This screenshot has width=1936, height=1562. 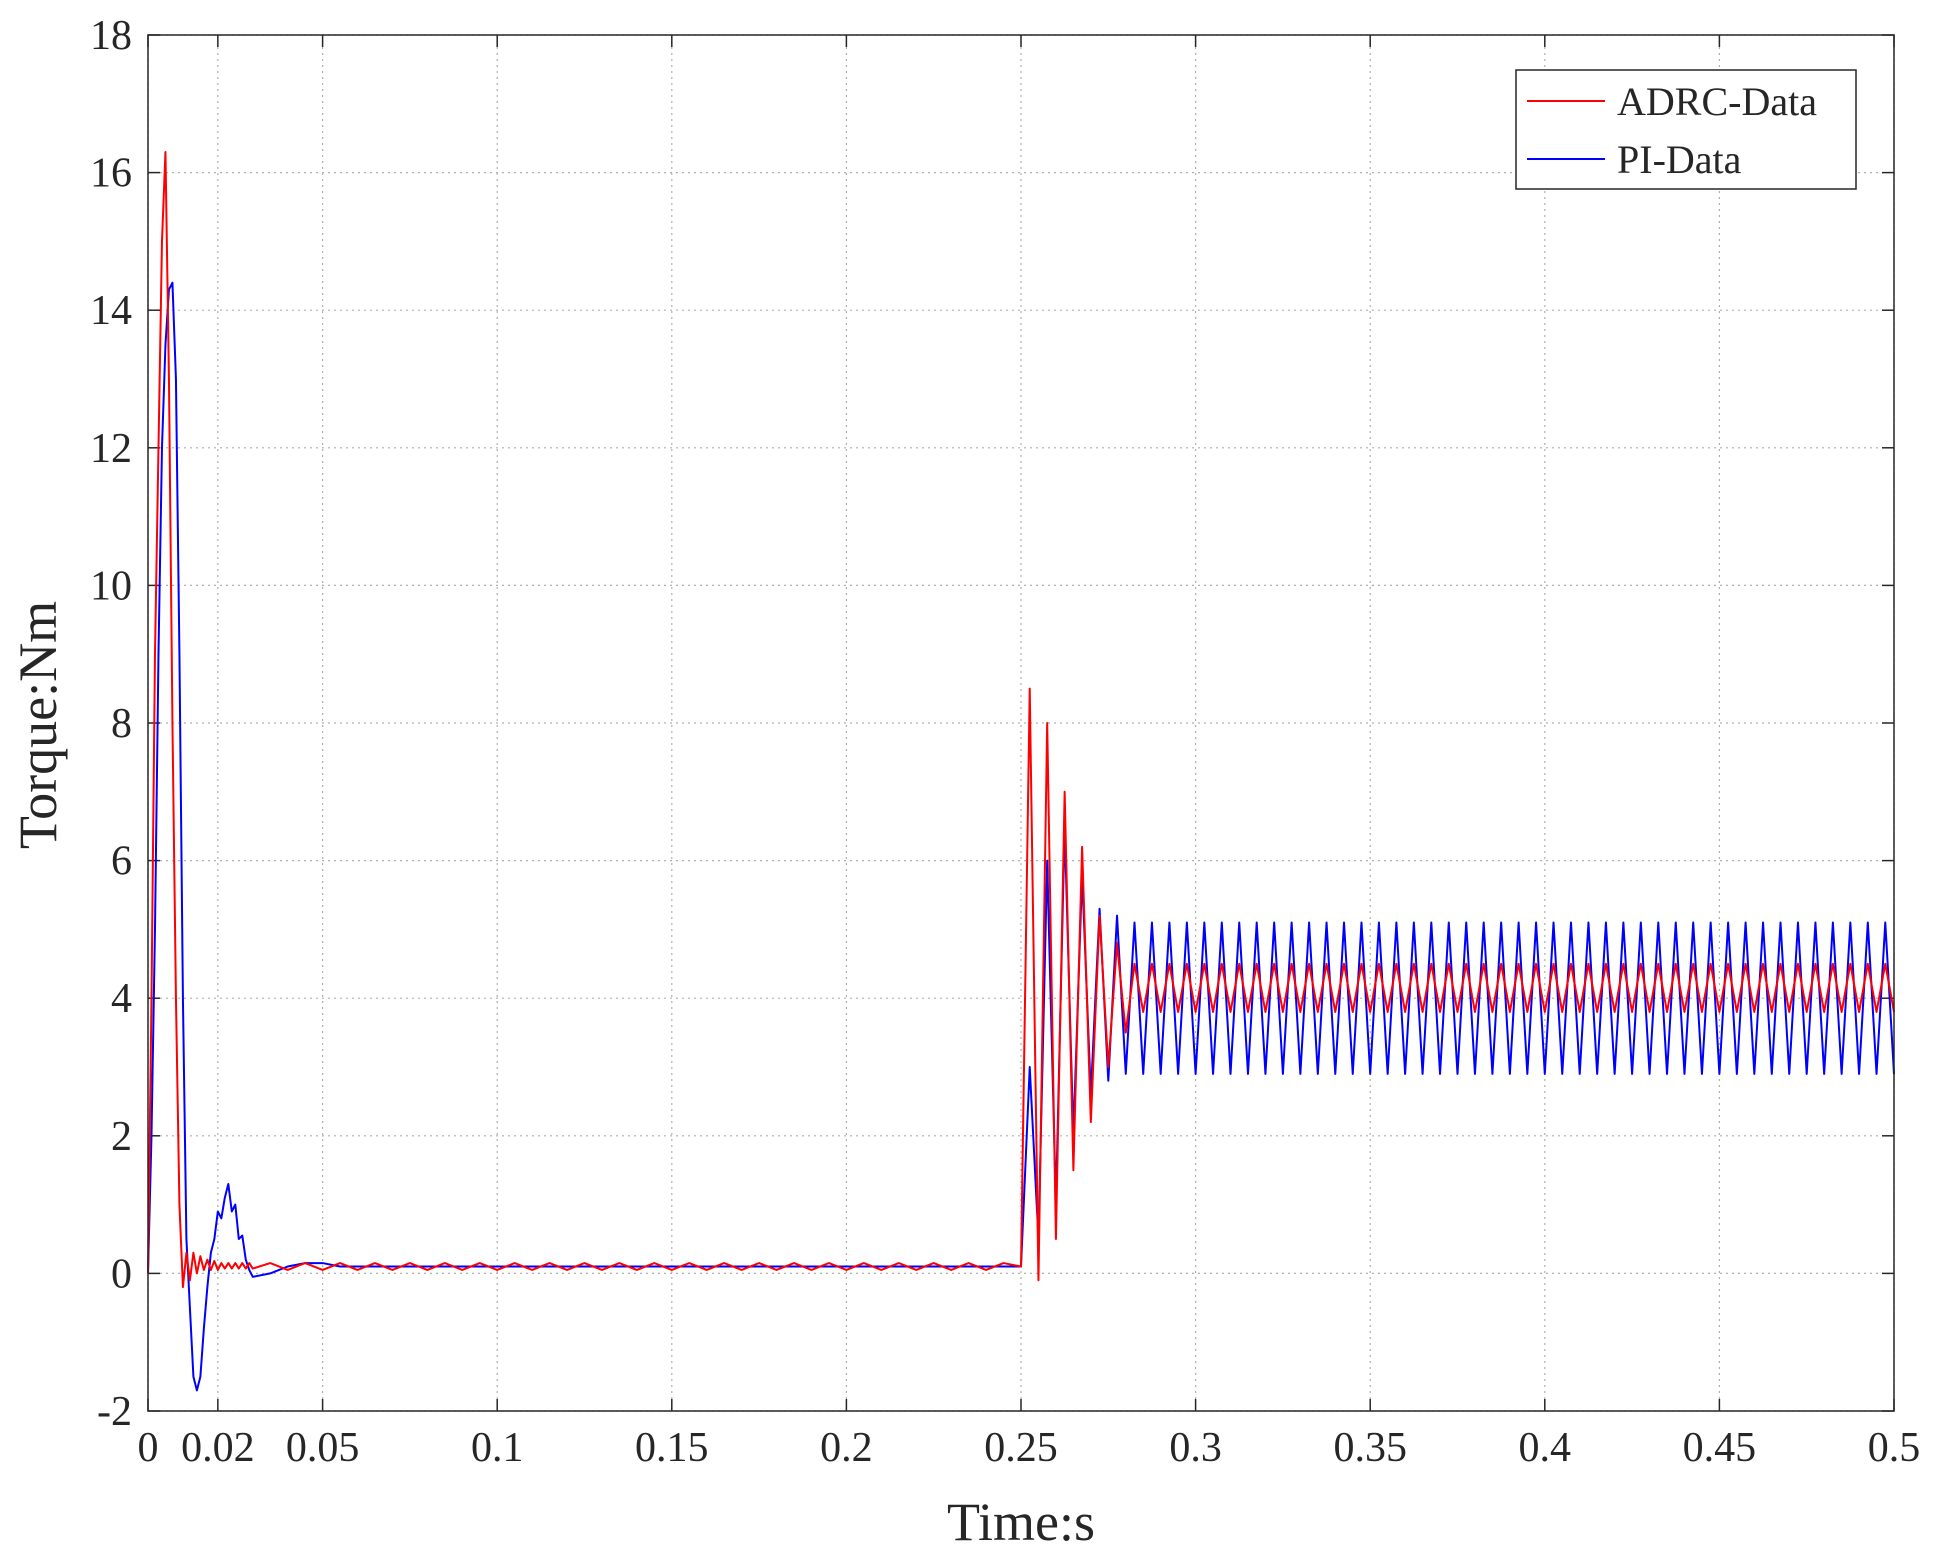 I want to click on x-tick-label: 0, so click(x=148, y=1448).